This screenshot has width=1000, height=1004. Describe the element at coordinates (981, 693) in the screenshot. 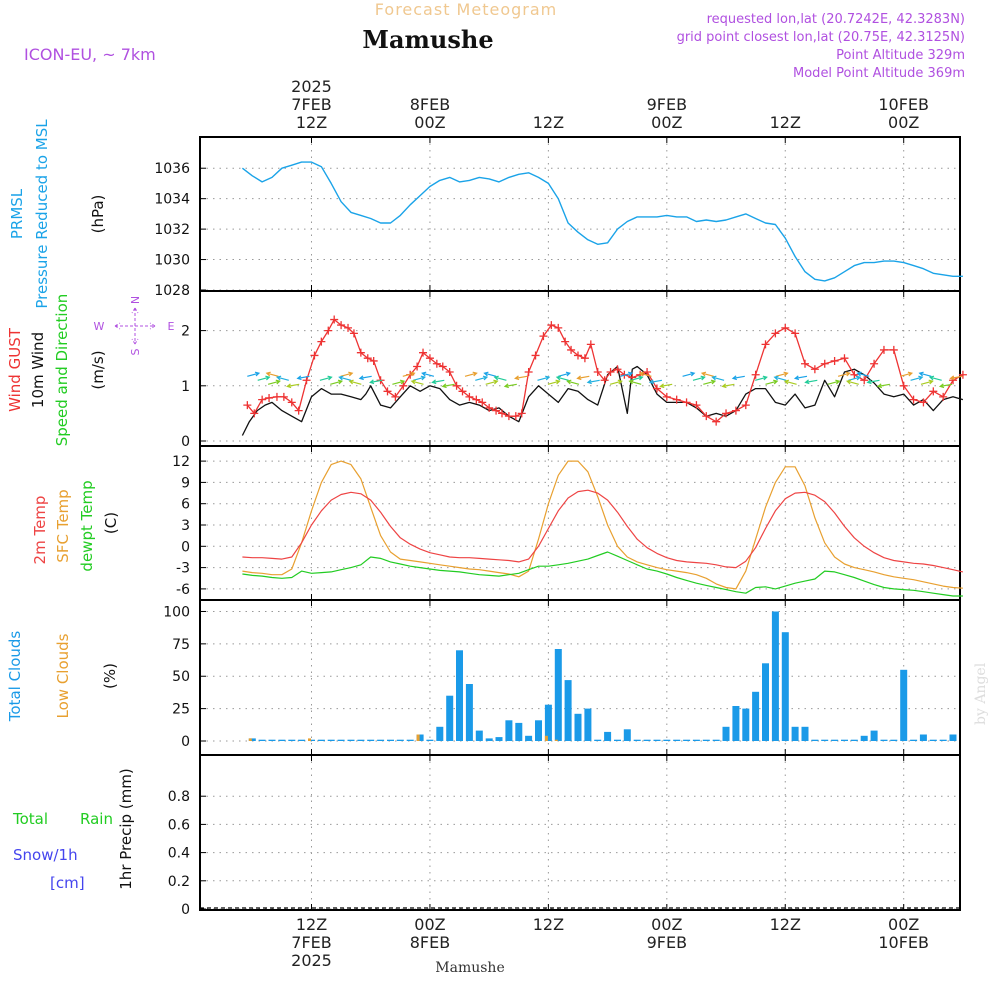

I see `watermark: by Angel` at that location.